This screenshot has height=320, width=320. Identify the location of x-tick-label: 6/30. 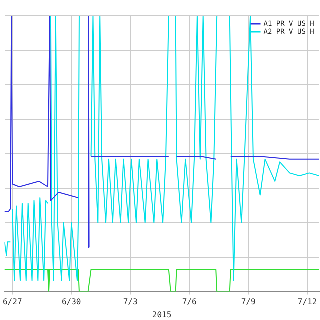
(72, 302).